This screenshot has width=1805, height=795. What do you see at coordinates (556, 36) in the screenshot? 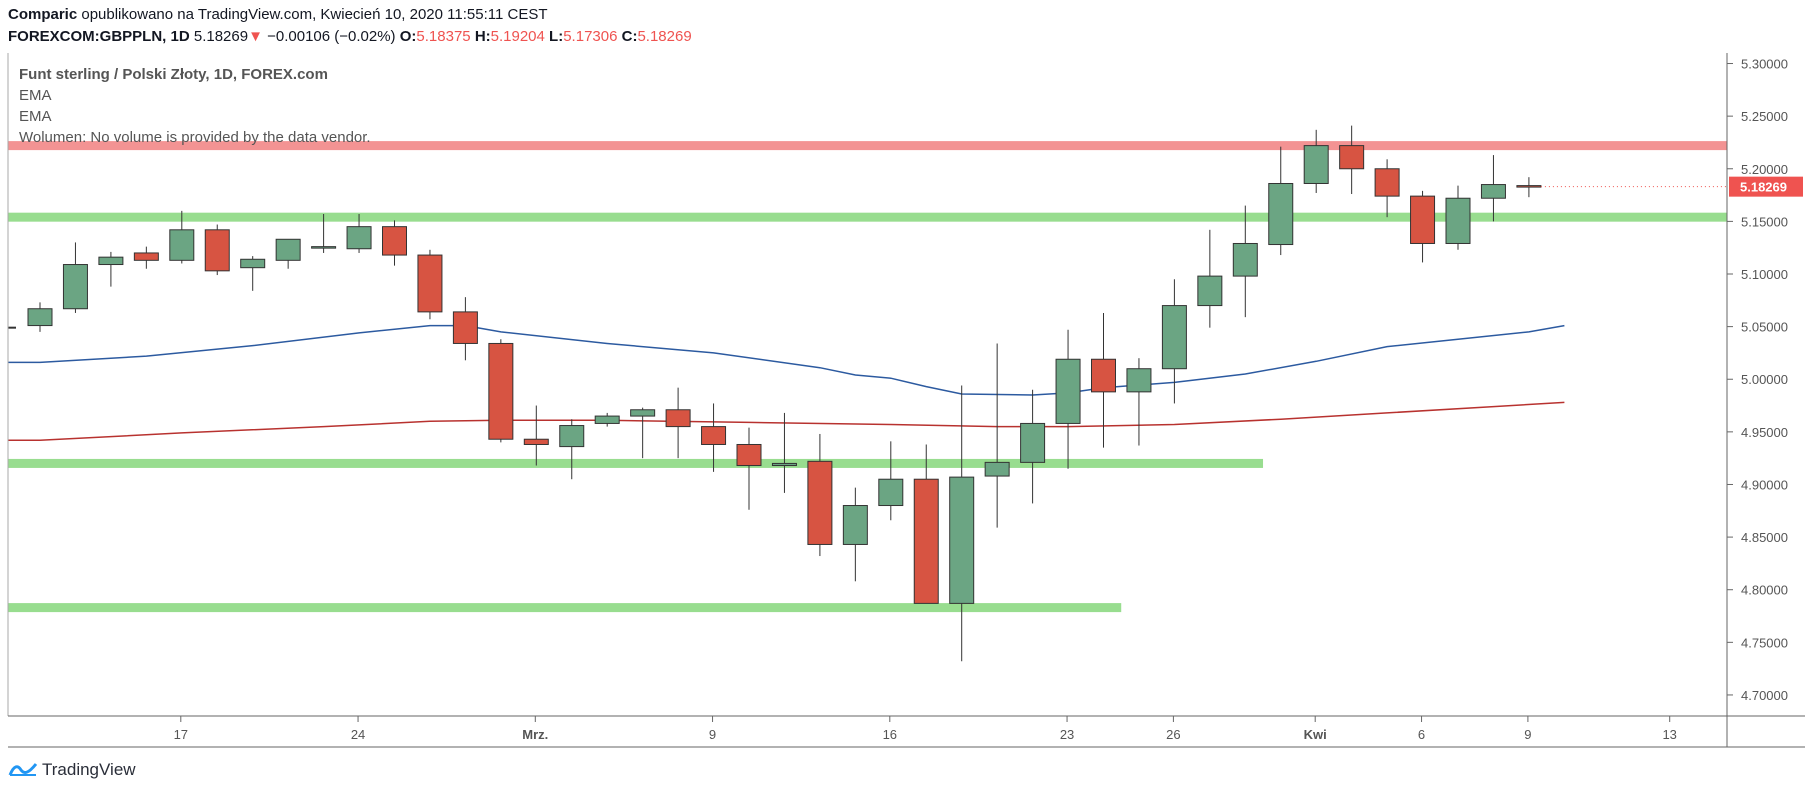
I see `low-label: L:` at bounding box center [556, 36].